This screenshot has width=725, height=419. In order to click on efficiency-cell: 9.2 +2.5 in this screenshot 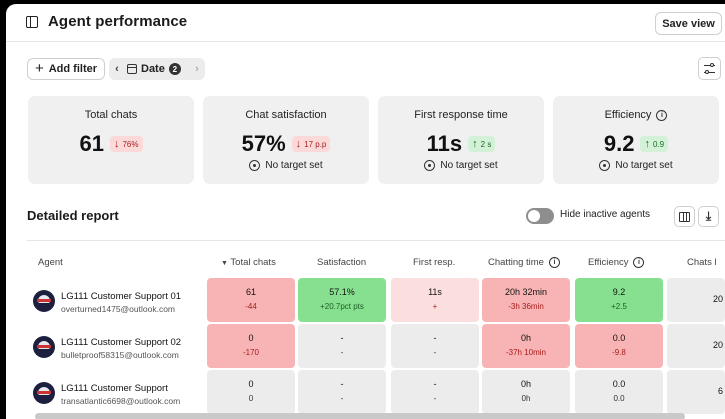, I will do `click(619, 300)`.